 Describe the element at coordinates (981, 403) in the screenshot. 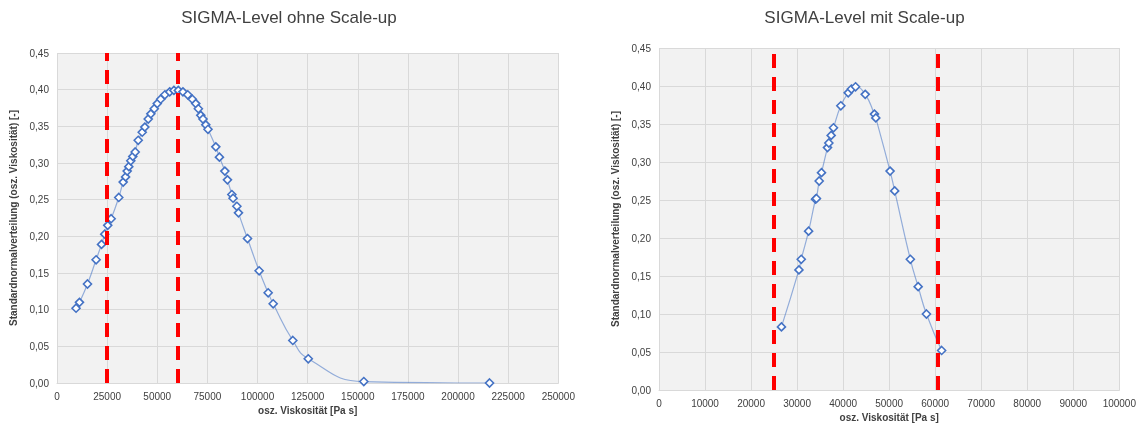

I see `x-tick-label: 70000` at that location.